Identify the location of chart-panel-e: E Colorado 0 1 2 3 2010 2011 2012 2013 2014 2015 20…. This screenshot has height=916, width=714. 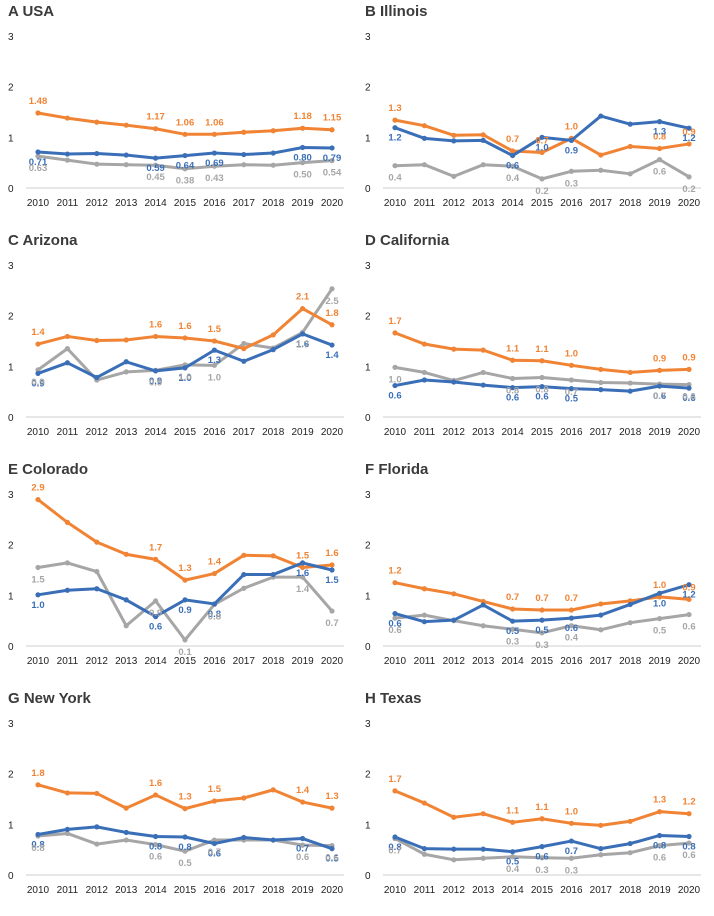
(178, 572).